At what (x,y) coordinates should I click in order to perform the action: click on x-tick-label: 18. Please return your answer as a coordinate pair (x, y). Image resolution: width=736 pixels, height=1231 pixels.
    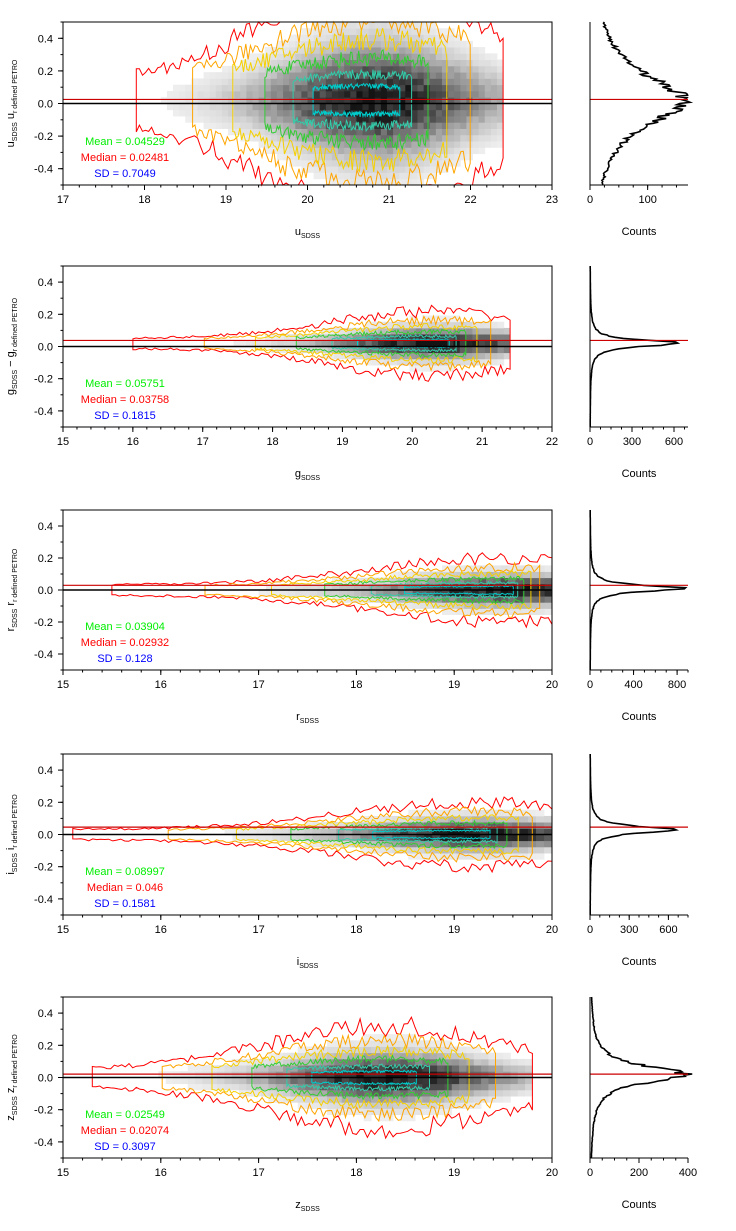
    Looking at the image, I should click on (144, 200).